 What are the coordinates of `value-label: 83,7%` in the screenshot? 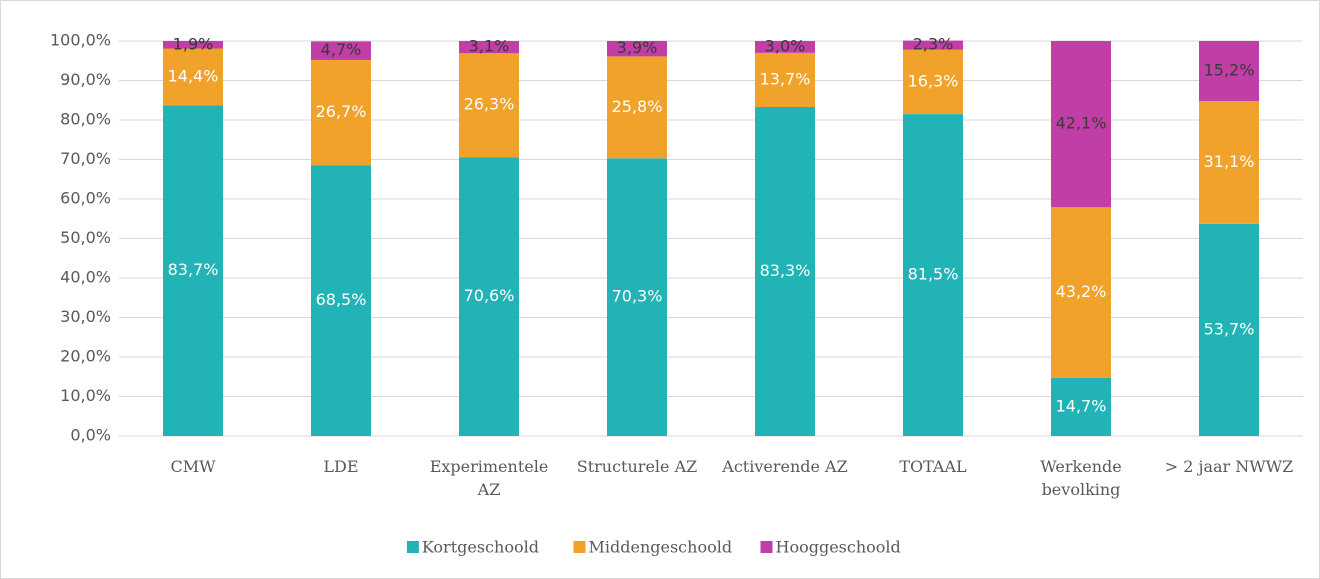 It's located at (193, 269).